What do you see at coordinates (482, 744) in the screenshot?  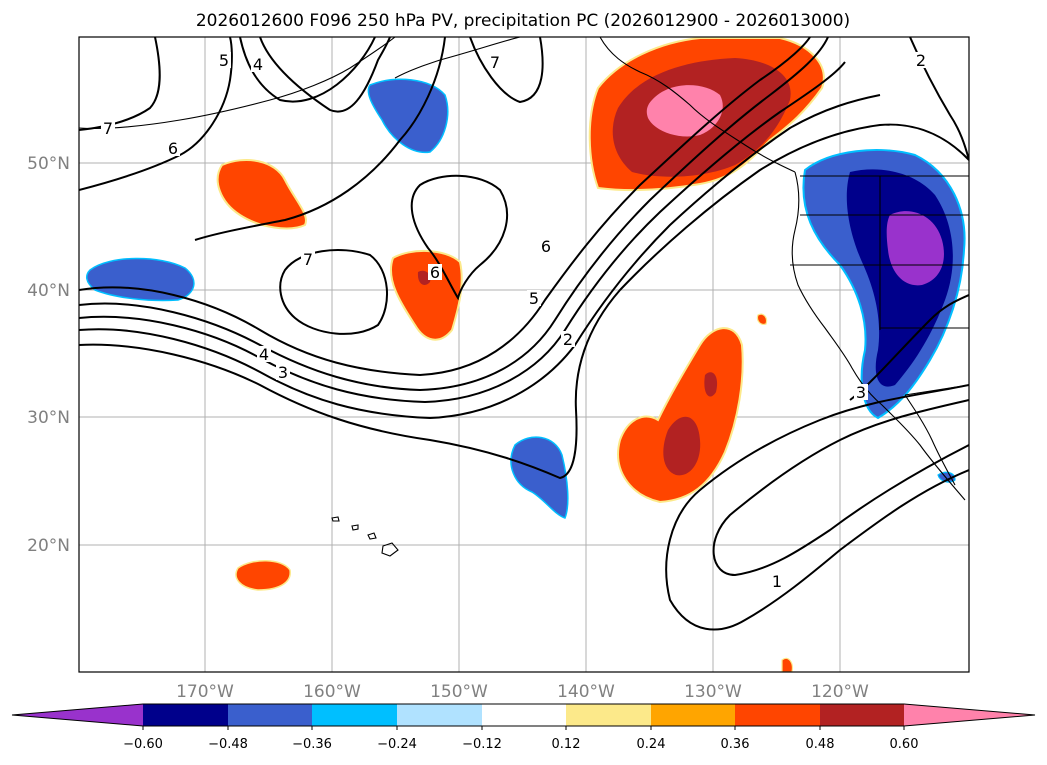 I see `colorbar-tick-label-neg-012: −0.12` at bounding box center [482, 744].